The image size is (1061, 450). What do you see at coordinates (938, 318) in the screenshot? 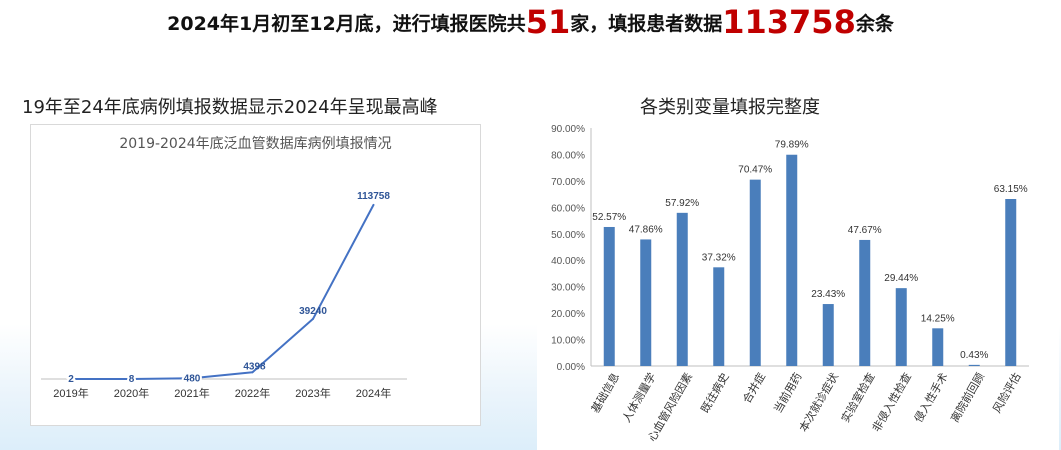
I see `data-label: 14.25%` at bounding box center [938, 318].